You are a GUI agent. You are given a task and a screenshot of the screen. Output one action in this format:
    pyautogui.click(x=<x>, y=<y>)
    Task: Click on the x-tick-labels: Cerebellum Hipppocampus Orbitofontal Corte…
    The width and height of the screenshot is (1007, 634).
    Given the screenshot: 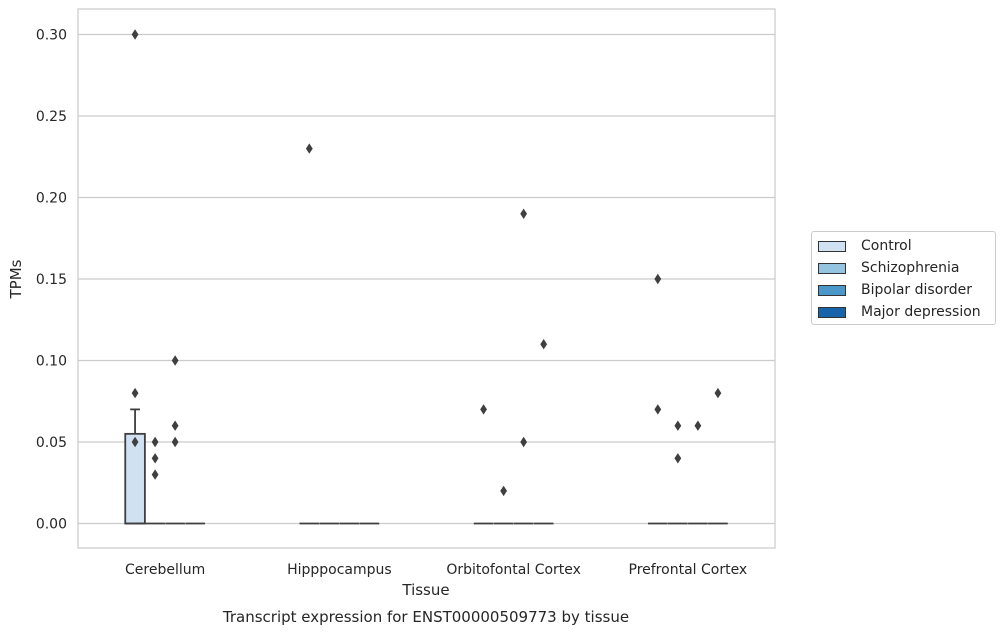 What is the action you would take?
    pyautogui.click(x=436, y=570)
    